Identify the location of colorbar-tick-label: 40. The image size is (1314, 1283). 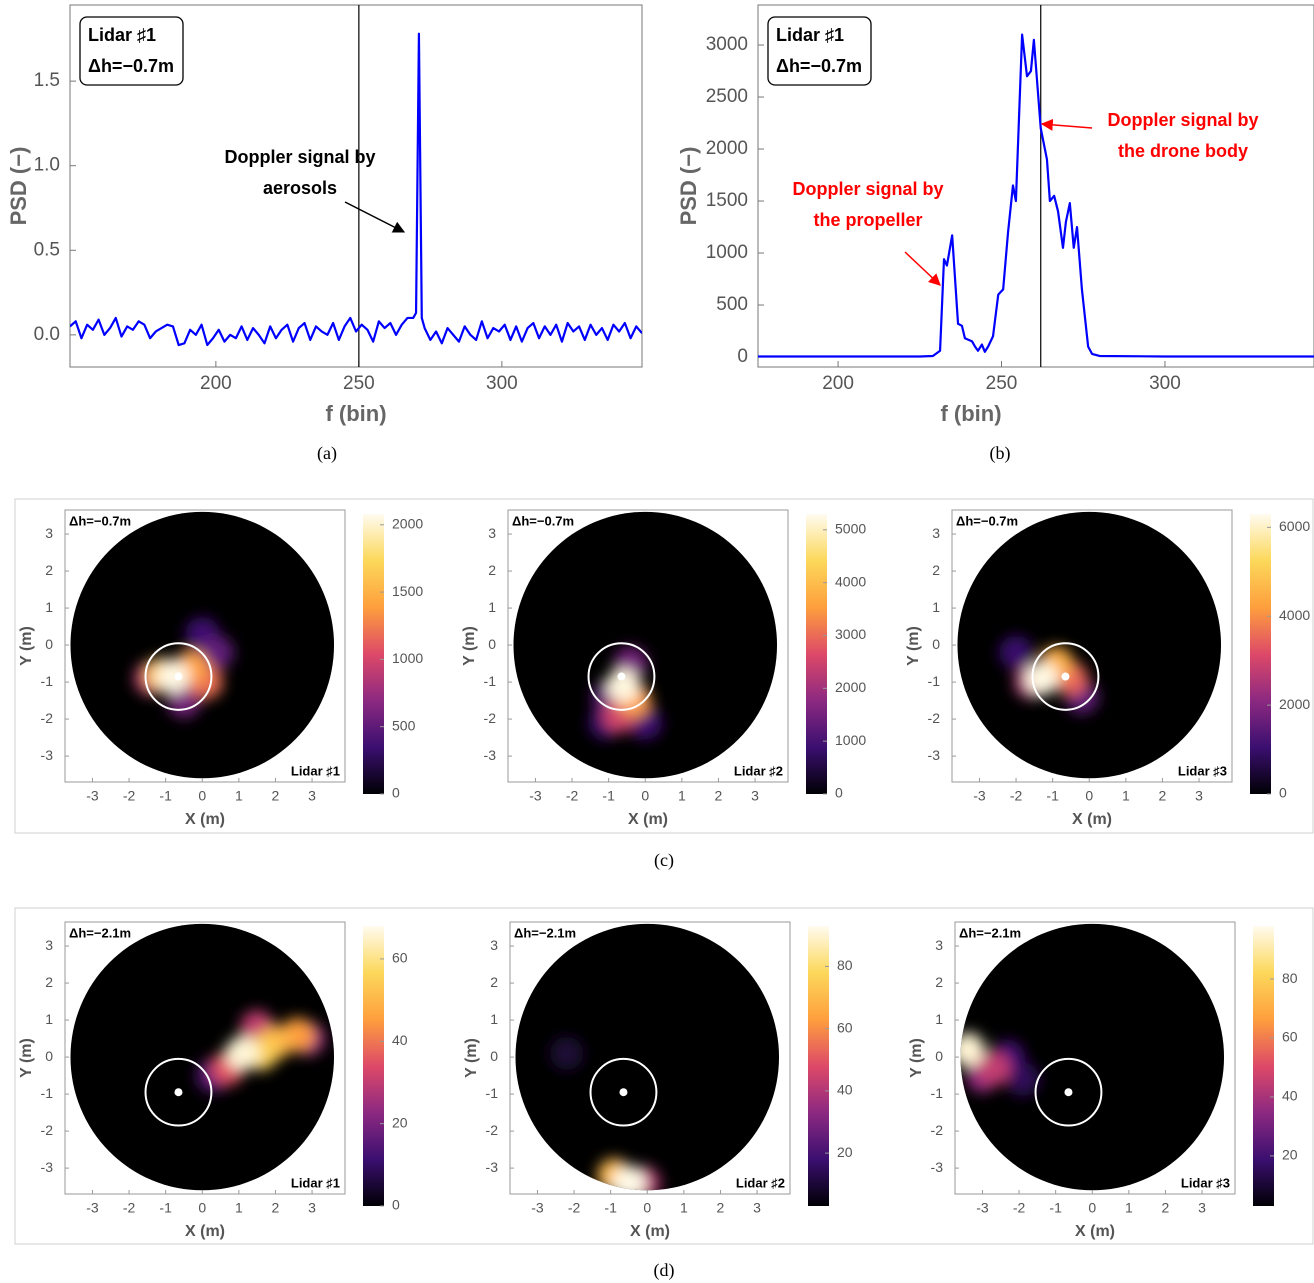
(845, 1090).